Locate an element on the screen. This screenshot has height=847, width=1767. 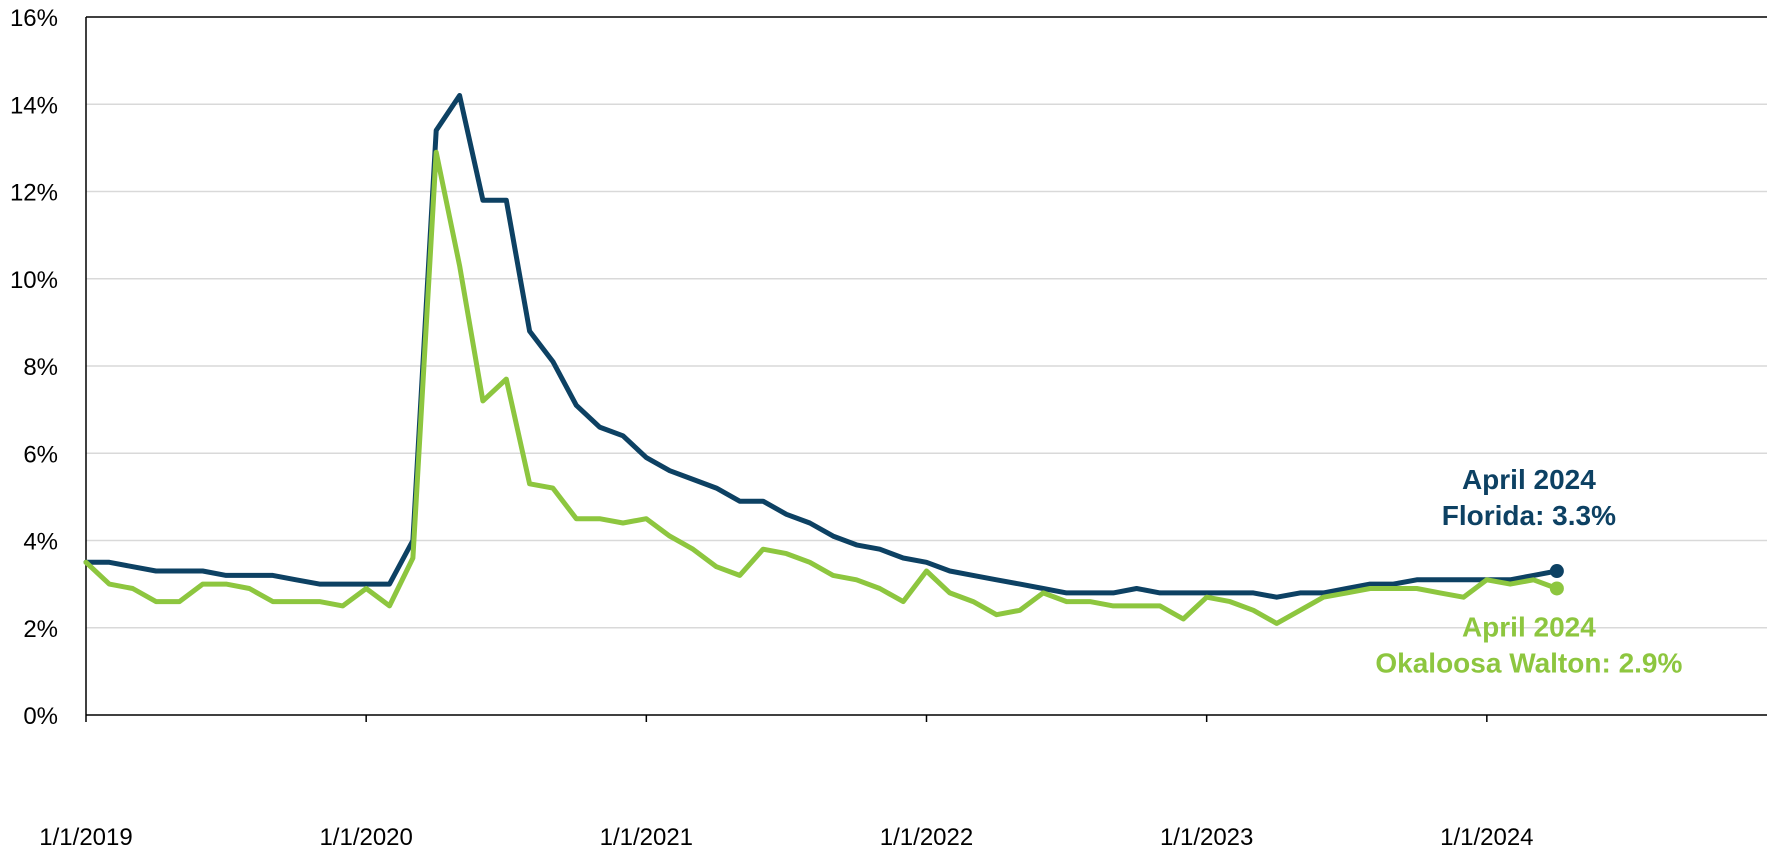
annotation-label: Okaloosa Walton: 2.9% is located at coordinates (1528, 662).